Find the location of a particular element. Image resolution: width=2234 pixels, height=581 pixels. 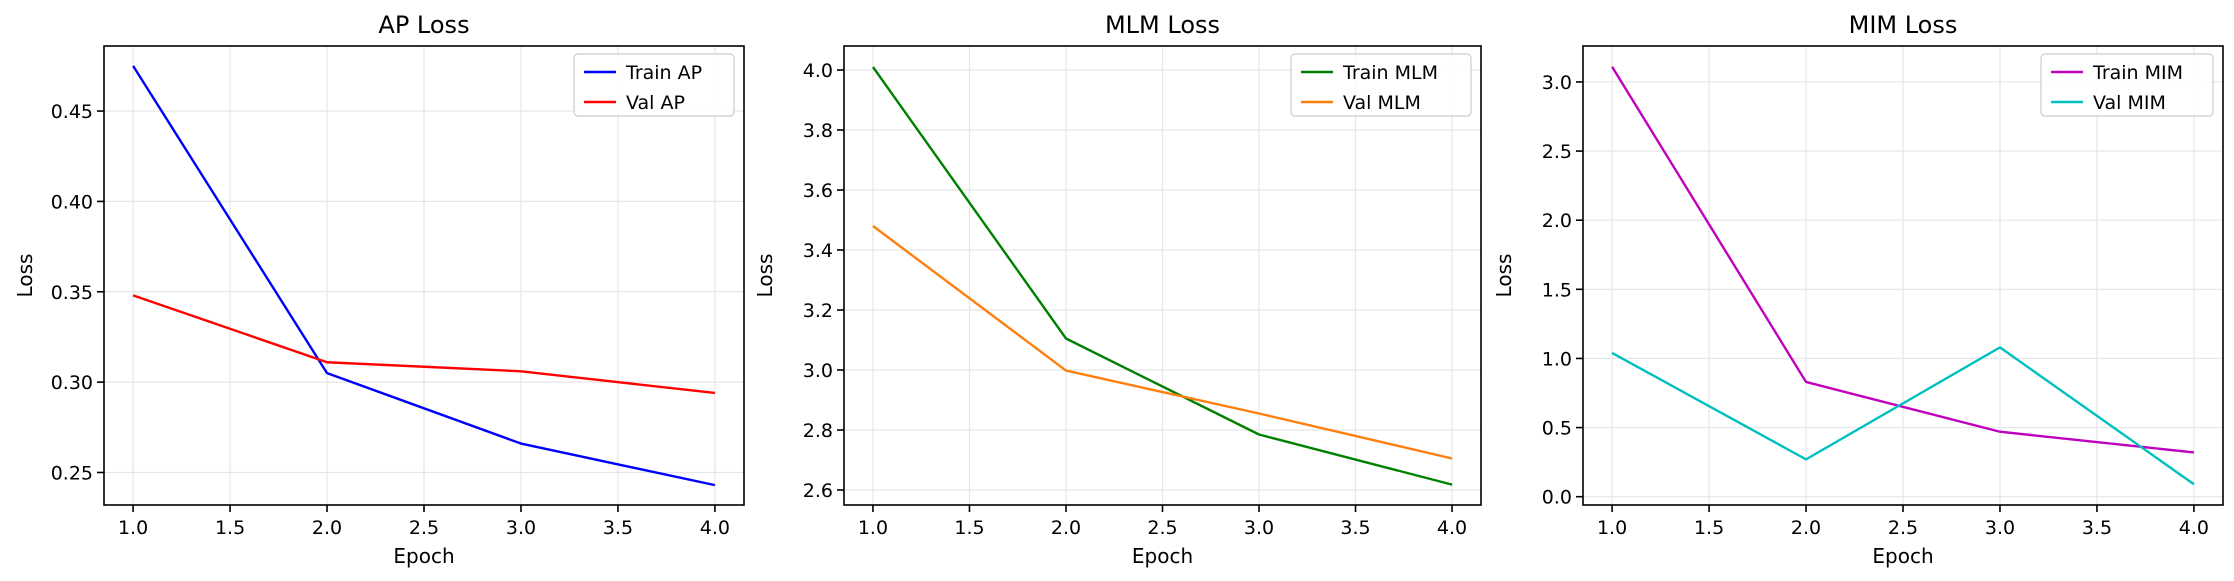

legend: Train MIM Val MIM is located at coordinates (2127, 85).